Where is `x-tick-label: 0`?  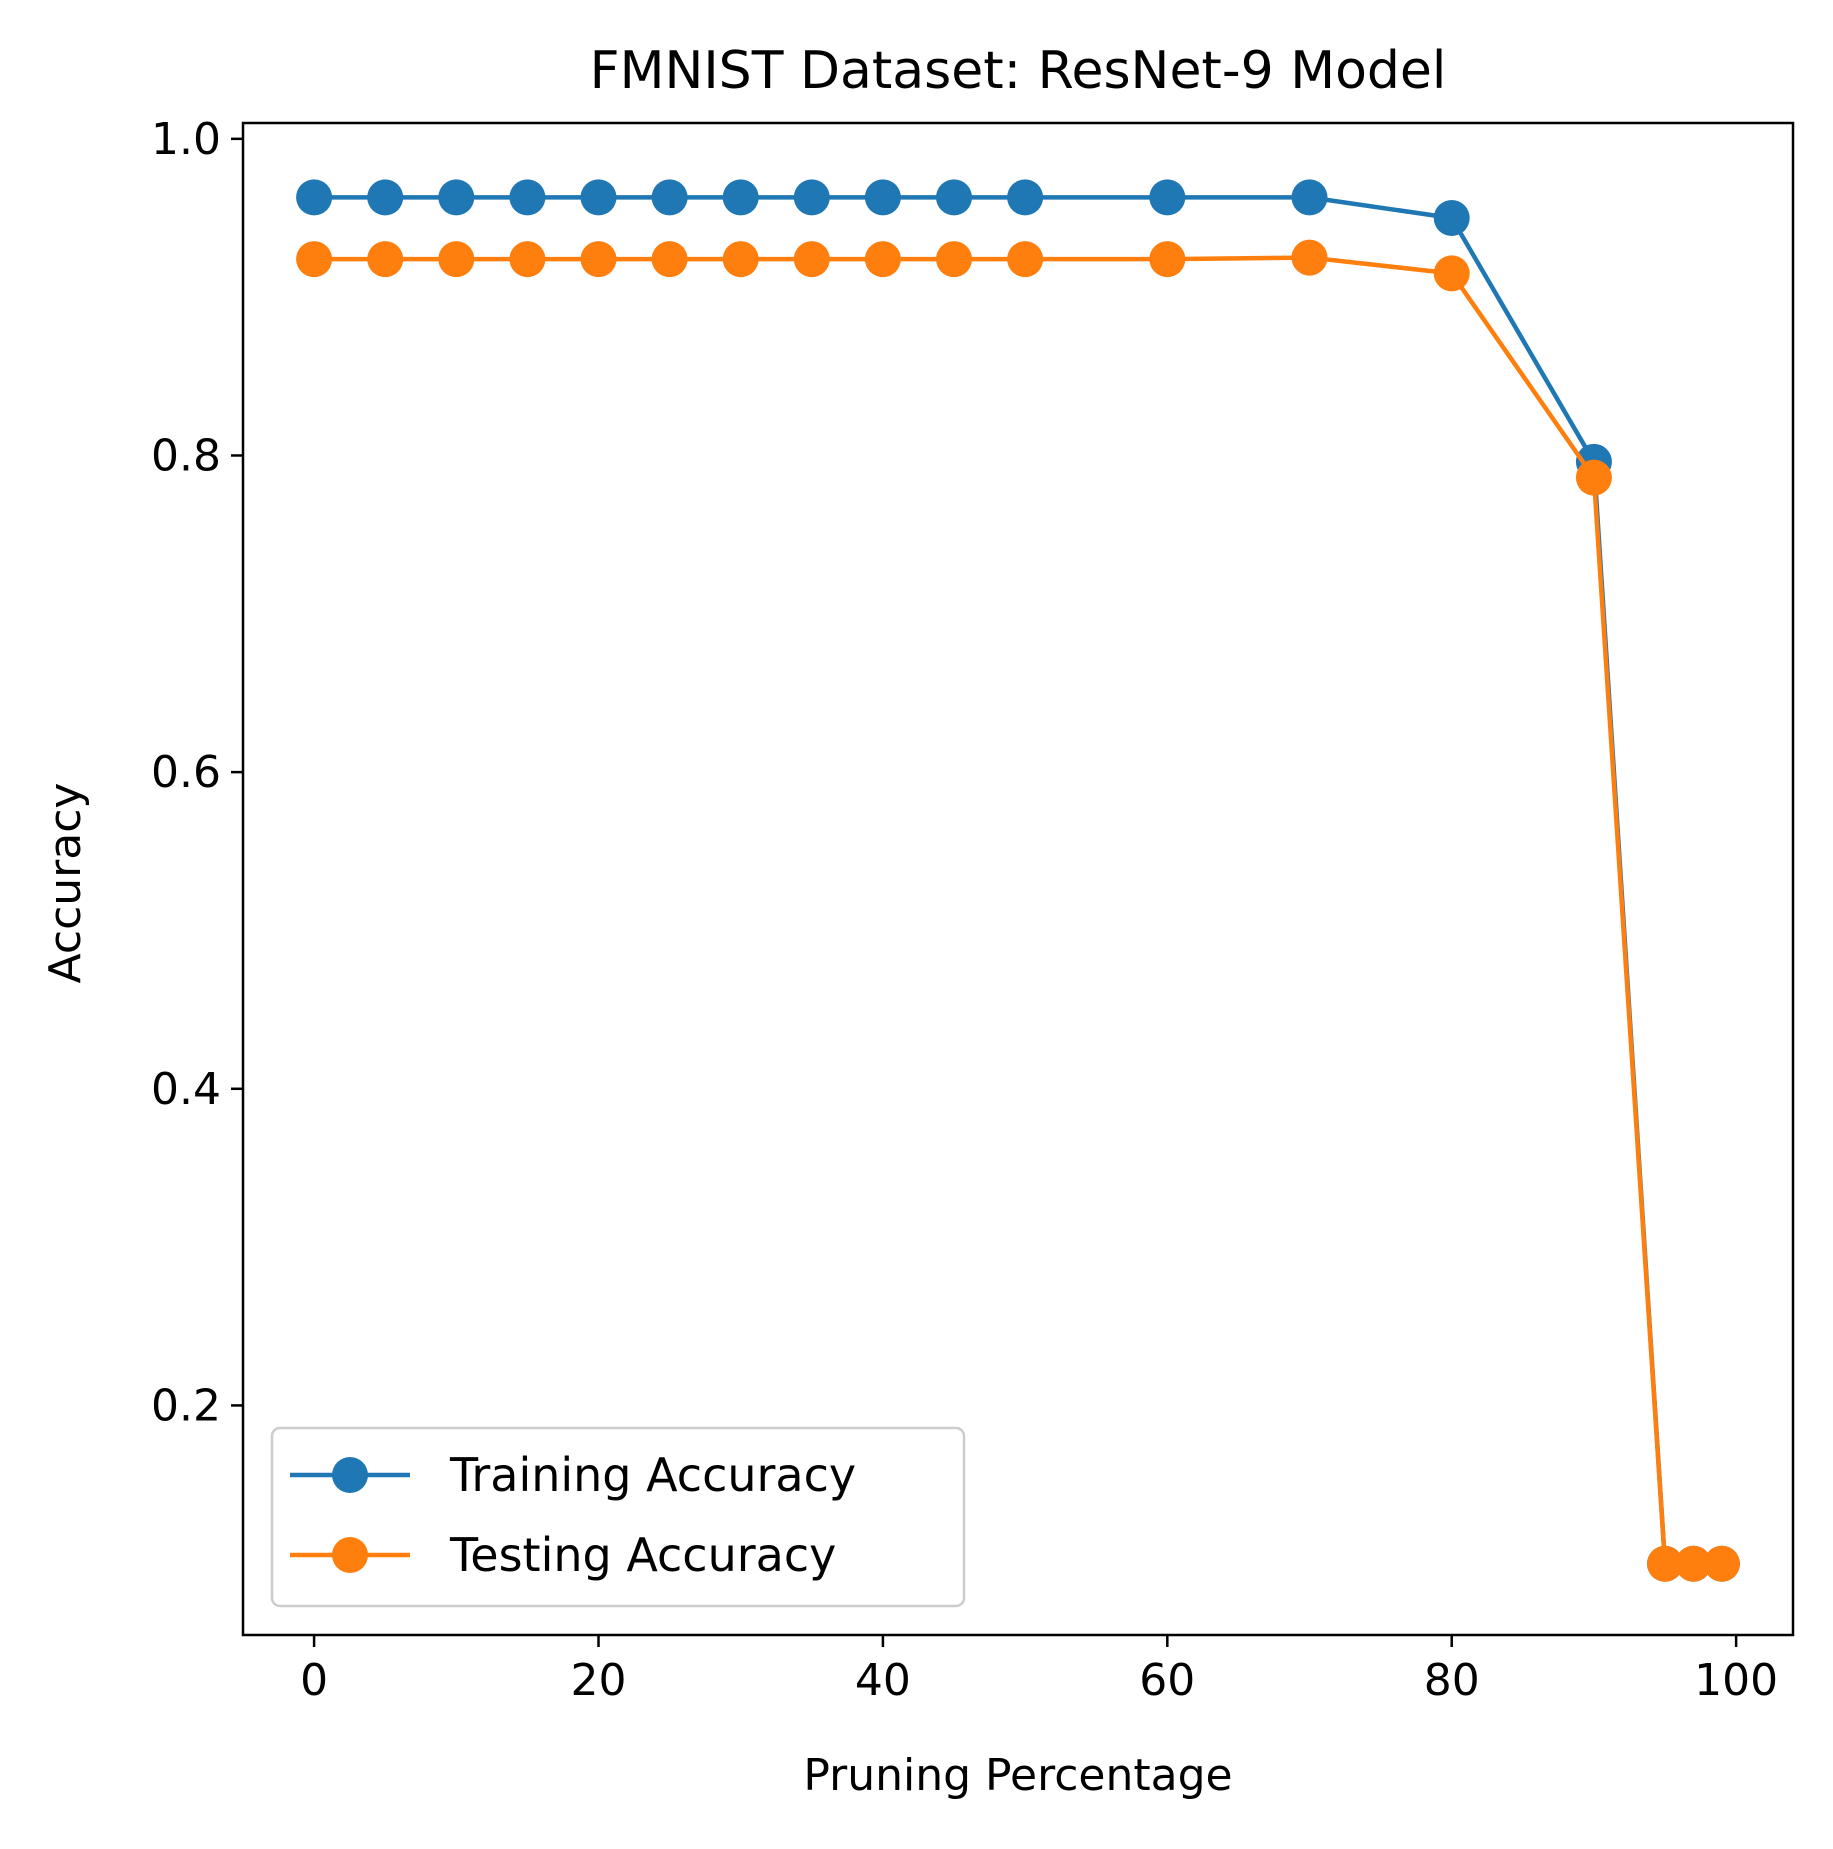 x-tick-label: 0 is located at coordinates (314, 1680).